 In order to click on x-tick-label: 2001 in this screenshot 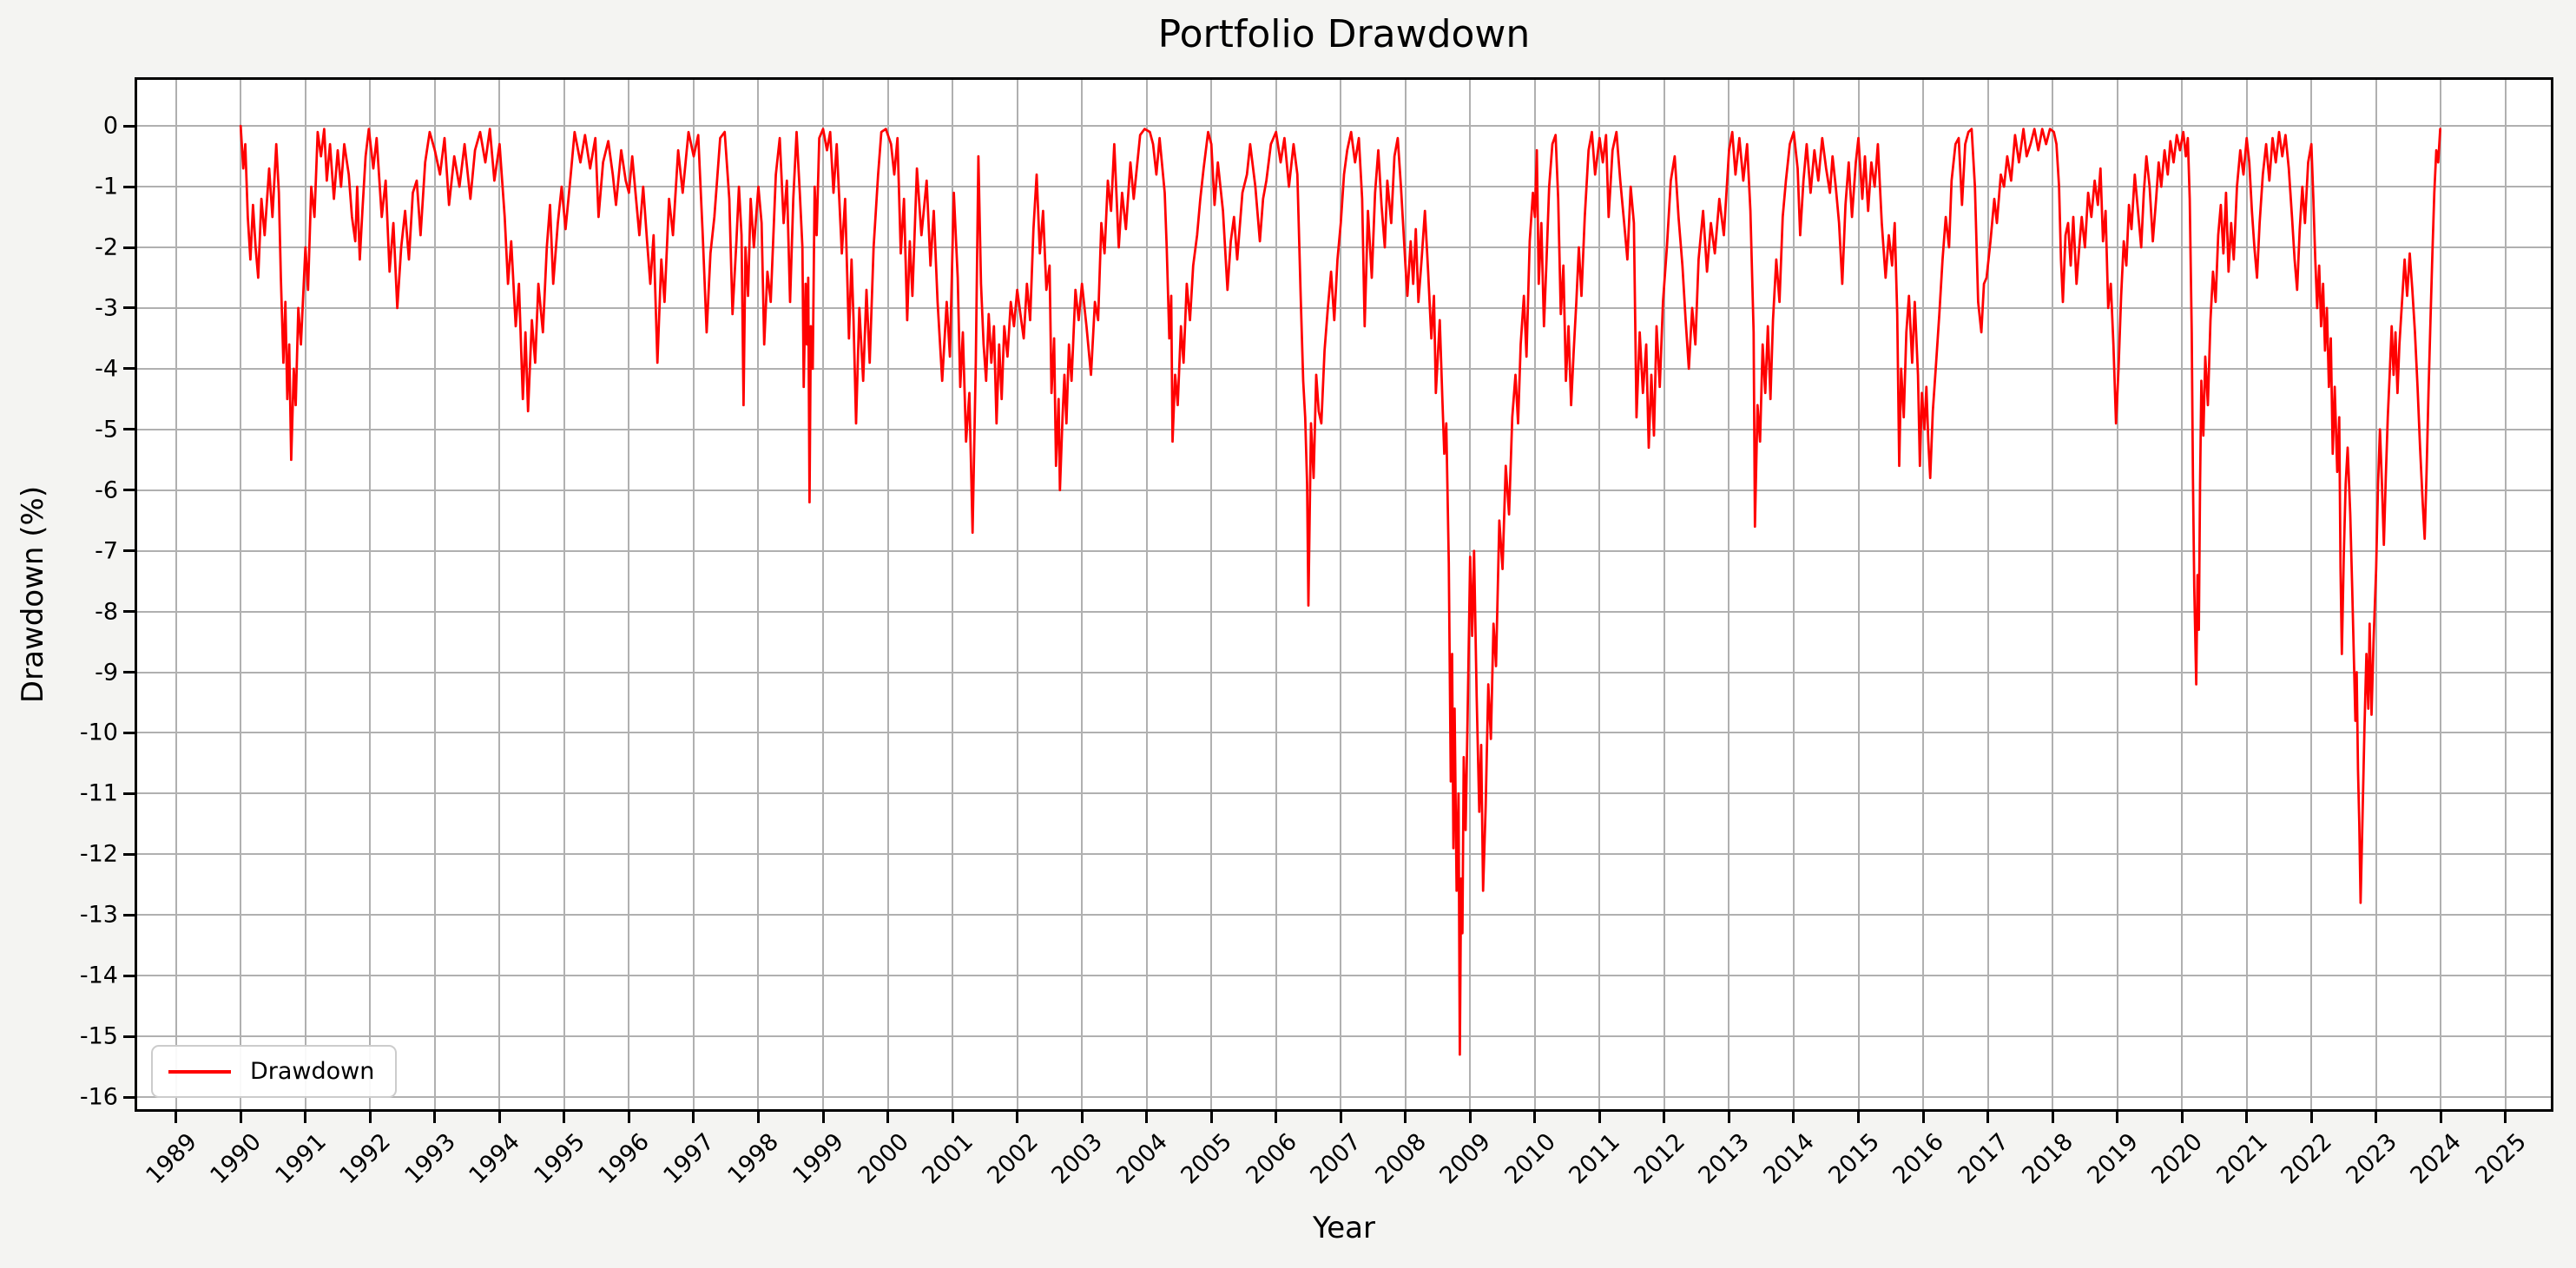, I will do `click(947, 1159)`.